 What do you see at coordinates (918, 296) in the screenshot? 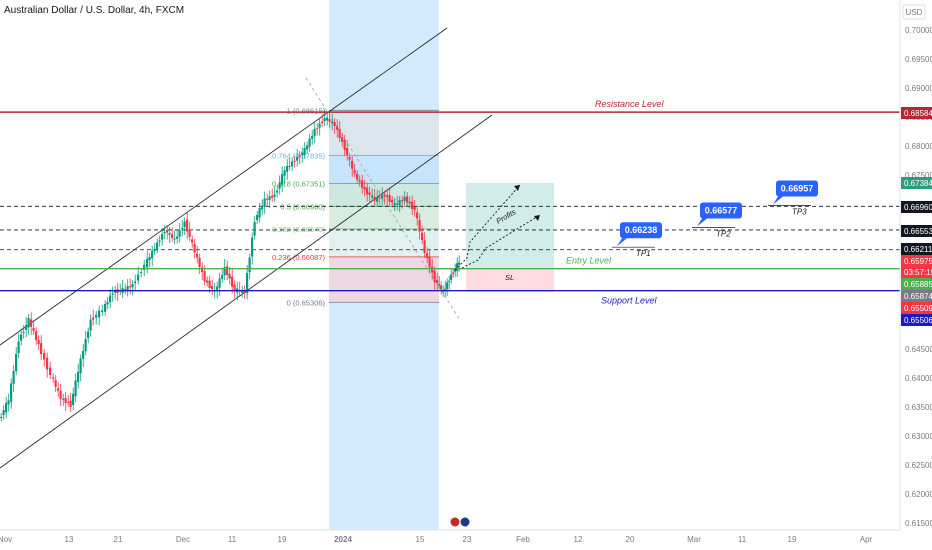
I see `price-badge-label: 0.65874` at bounding box center [918, 296].